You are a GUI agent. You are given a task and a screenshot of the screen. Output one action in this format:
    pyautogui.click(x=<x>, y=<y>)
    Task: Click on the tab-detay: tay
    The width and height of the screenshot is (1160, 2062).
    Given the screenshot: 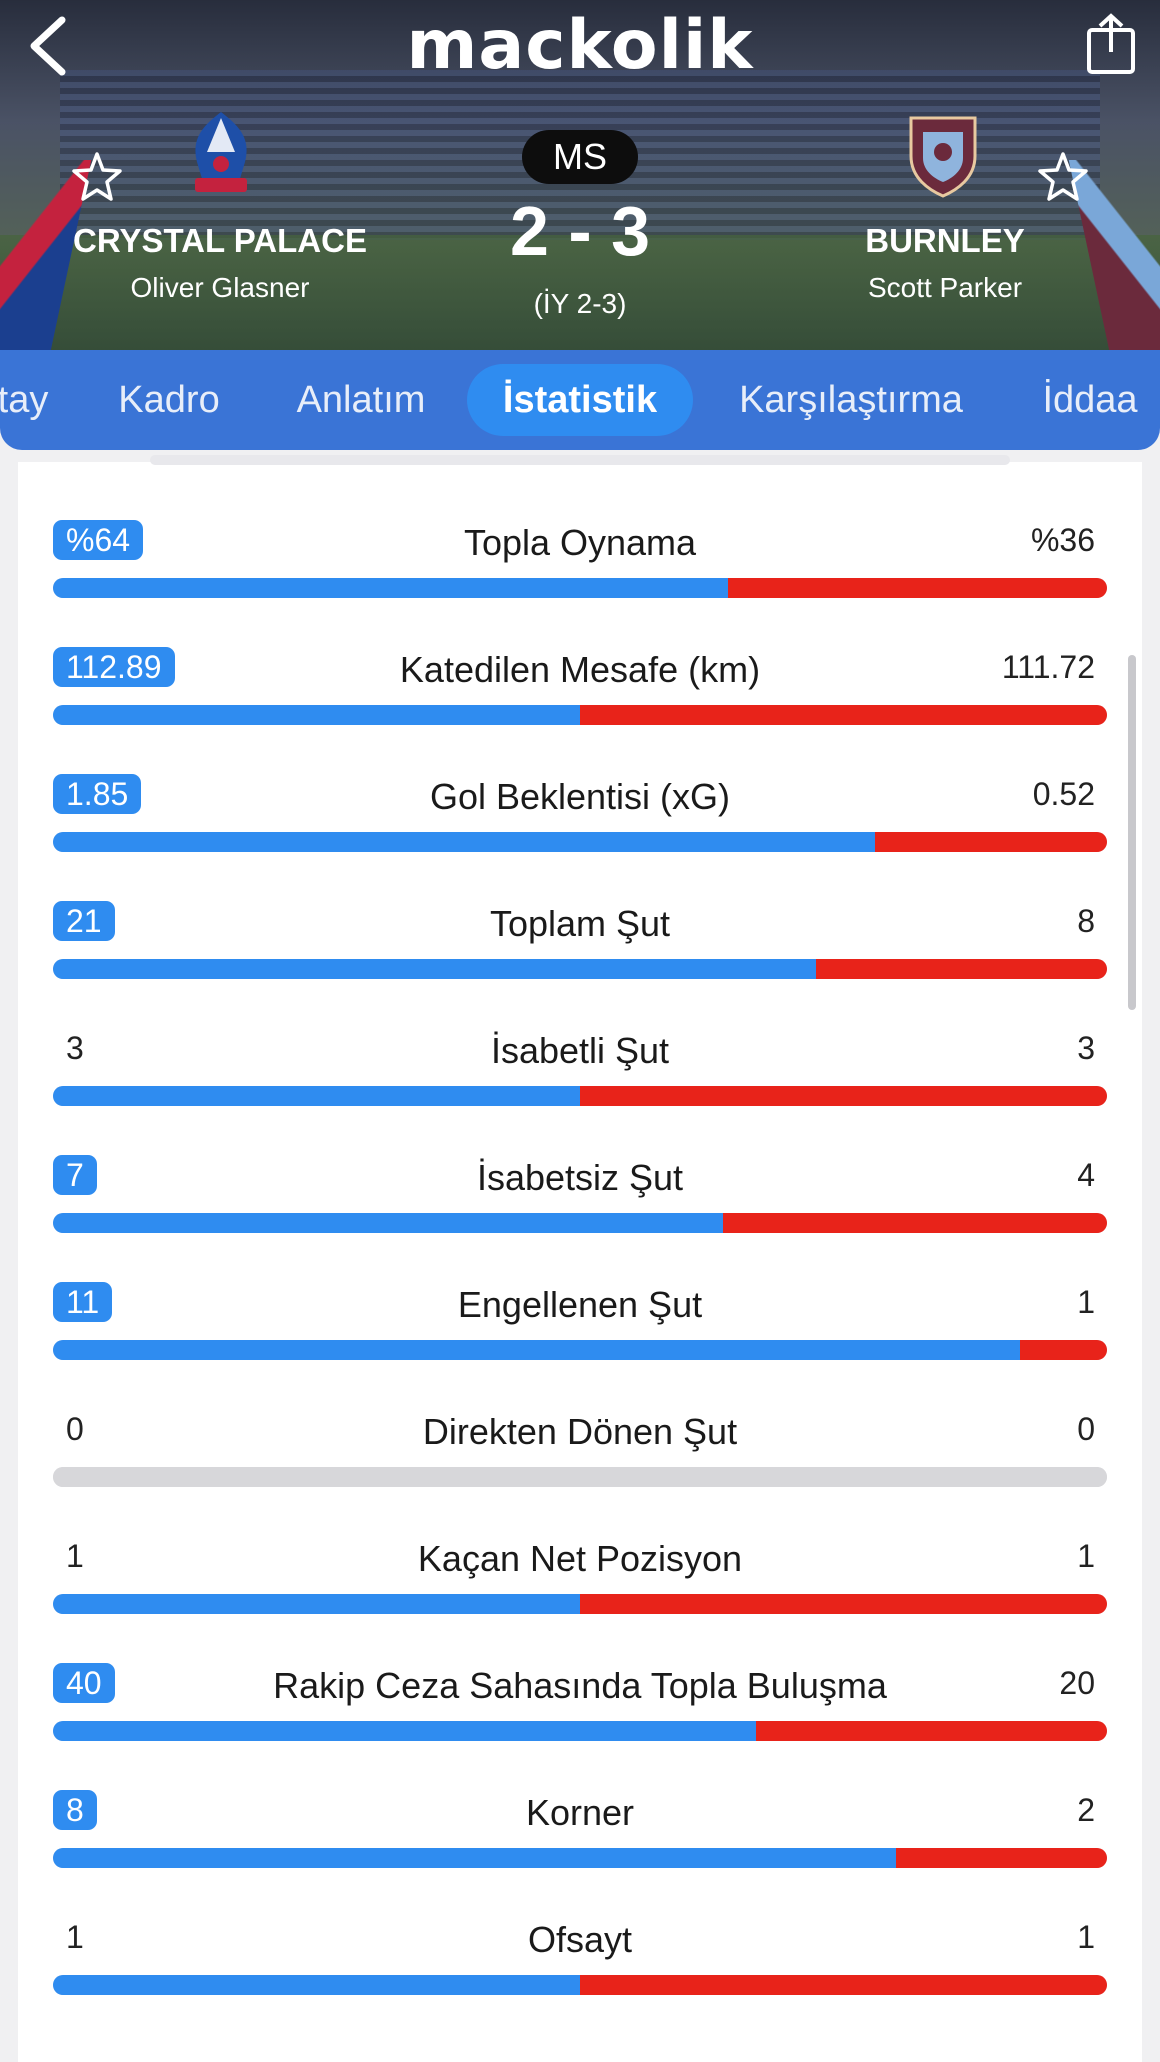 What is the action you would take?
    pyautogui.click(x=24, y=400)
    